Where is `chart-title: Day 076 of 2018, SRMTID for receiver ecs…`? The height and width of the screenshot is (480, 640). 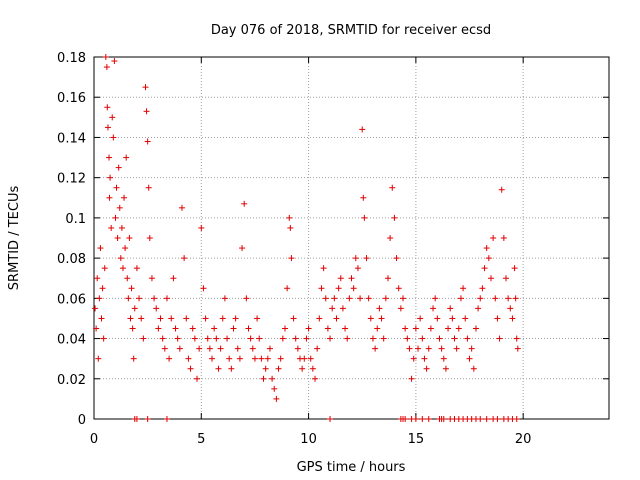 chart-title: Day 076 of 2018, SRMTID for receiver ecs… is located at coordinates (351, 30).